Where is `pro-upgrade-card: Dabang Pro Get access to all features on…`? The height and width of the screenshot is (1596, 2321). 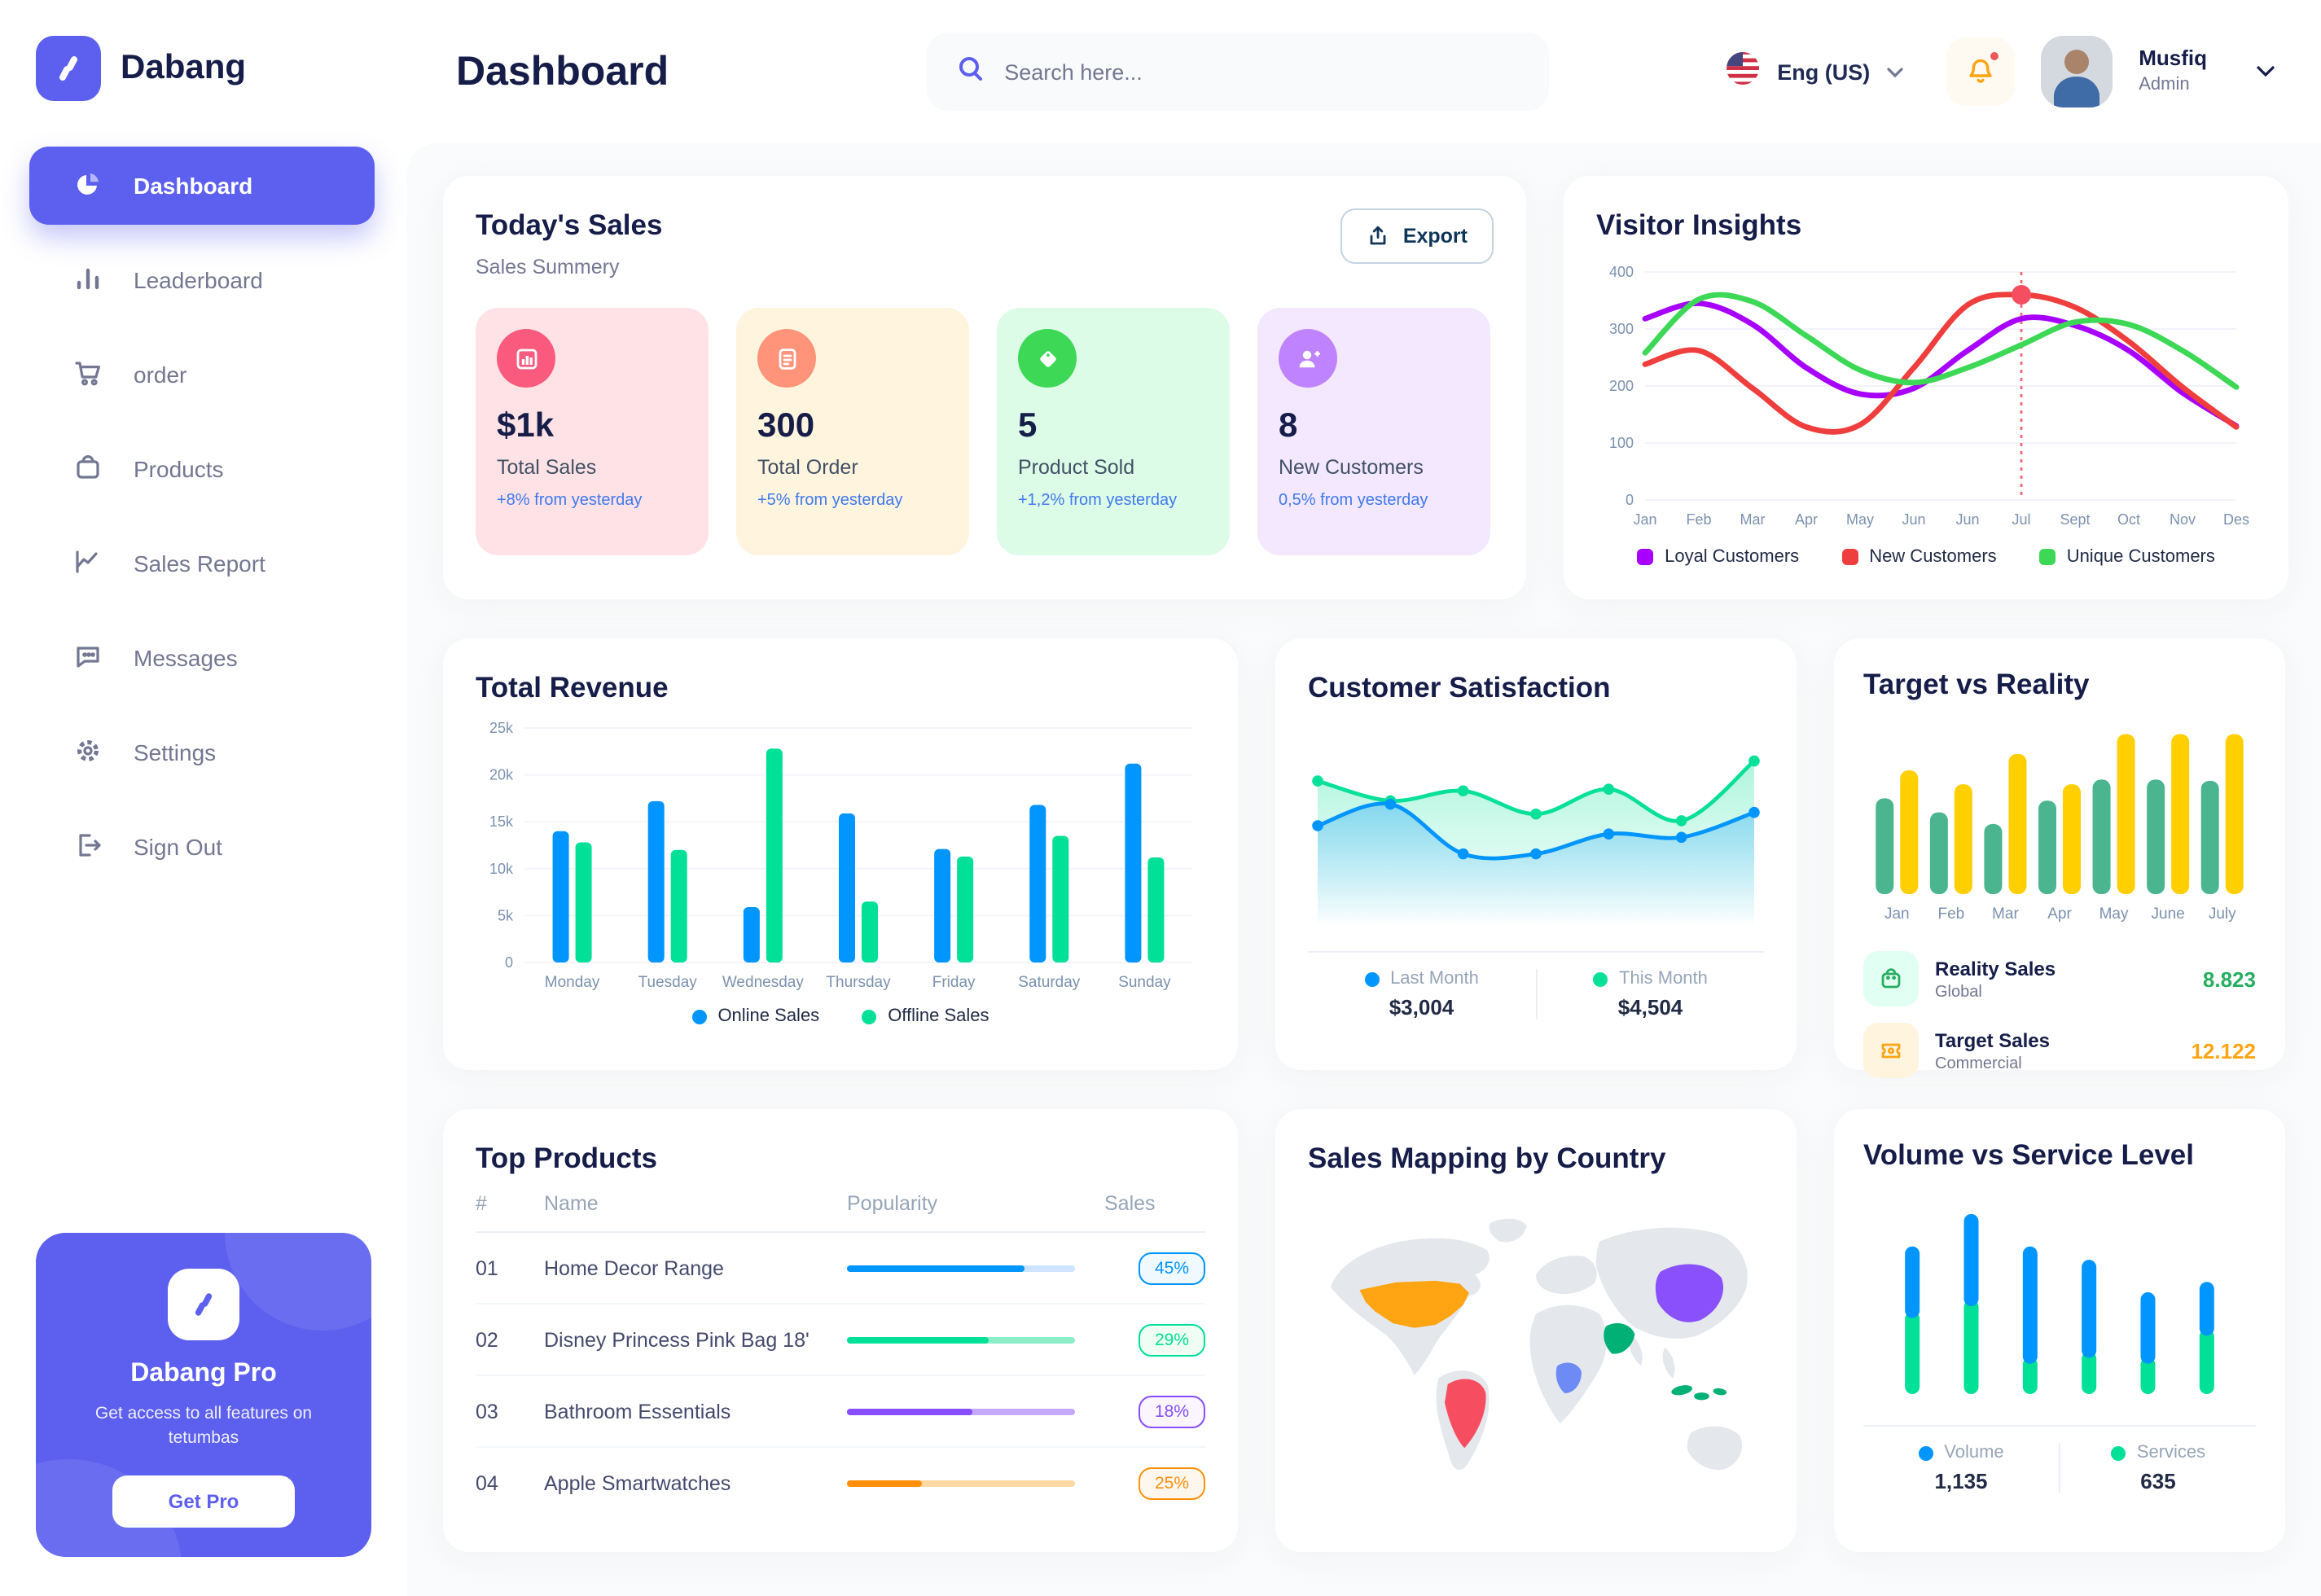
pro-upgrade-card: Dabang Pro Get access to all features on… is located at coordinates (203, 1394).